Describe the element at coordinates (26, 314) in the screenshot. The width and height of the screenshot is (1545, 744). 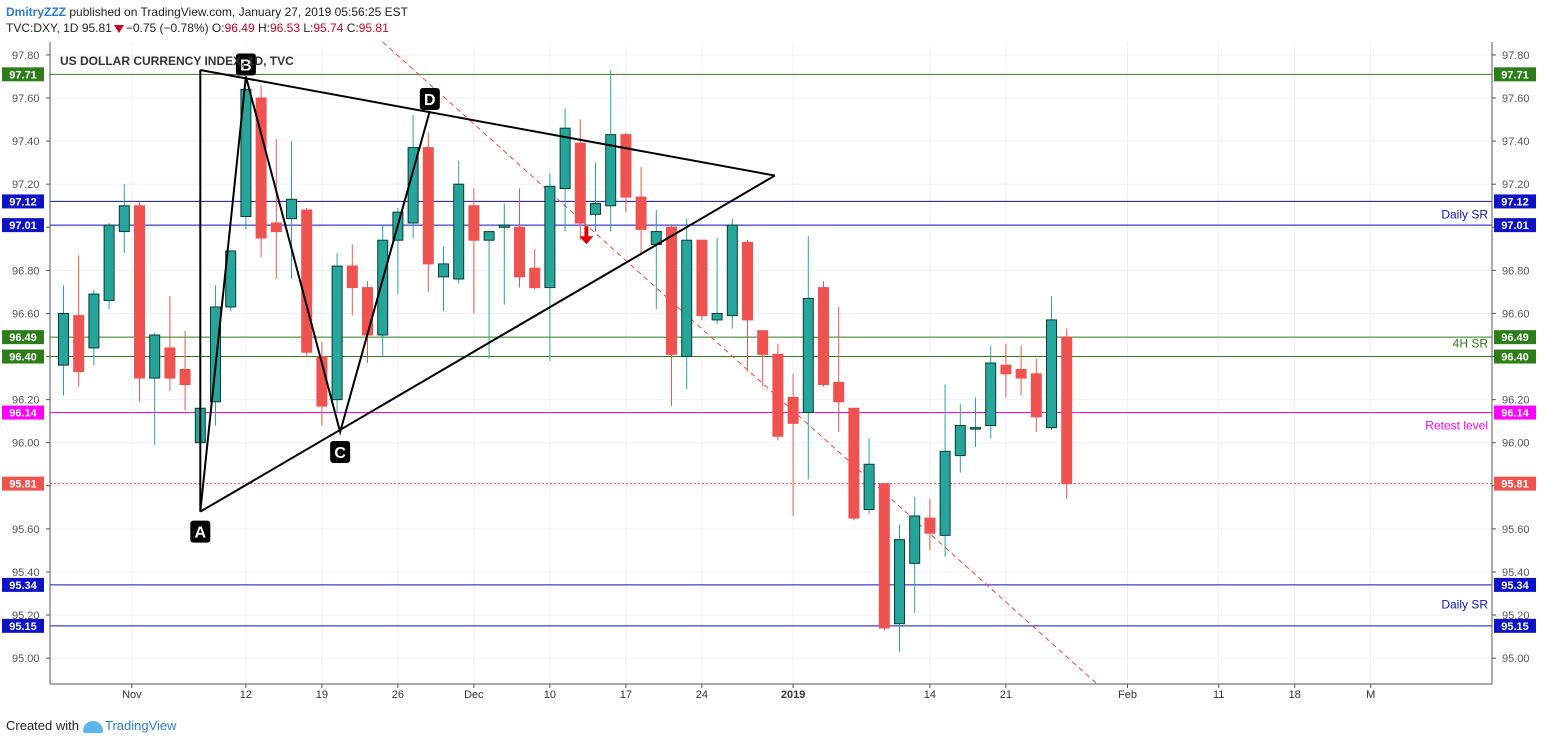
I see `y-tick-label-left: 96.60` at that location.